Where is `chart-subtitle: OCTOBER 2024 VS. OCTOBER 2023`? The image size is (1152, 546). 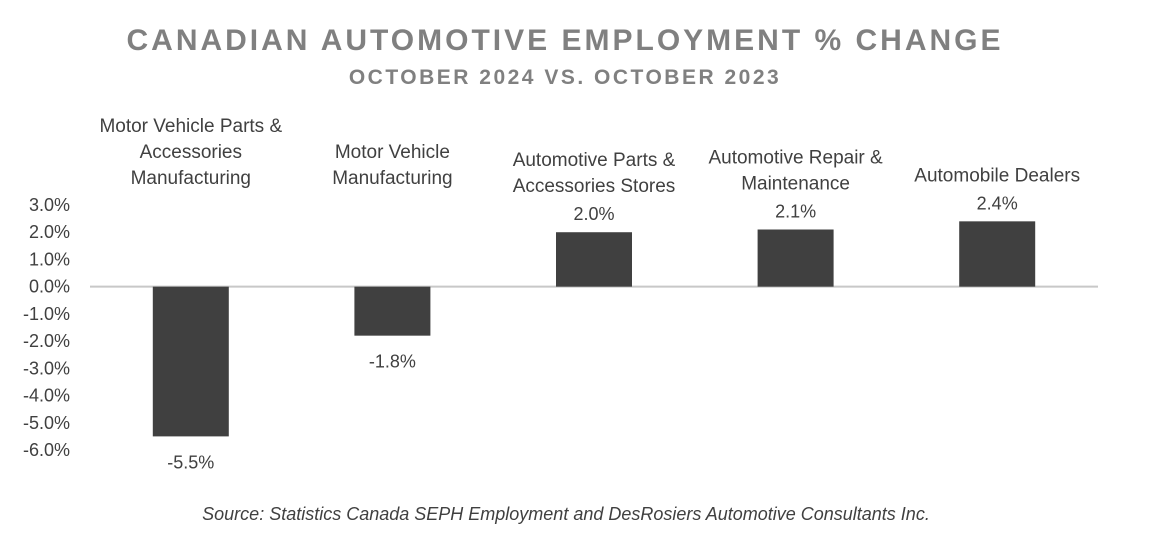
chart-subtitle: OCTOBER 2024 VS. OCTOBER 2023 is located at coordinates (565, 77).